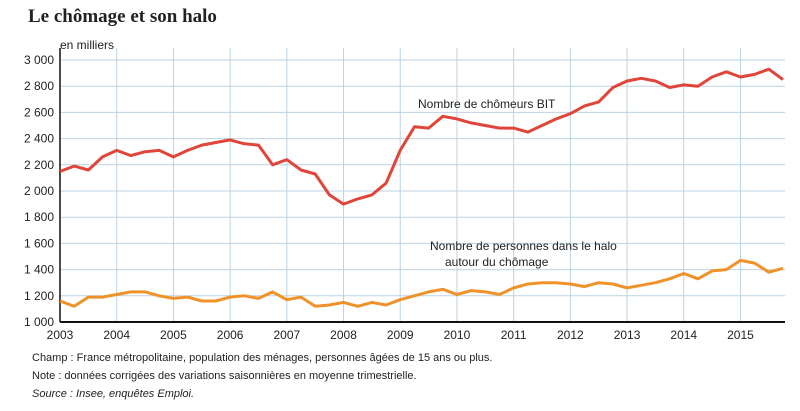 The height and width of the screenshot is (411, 800). What do you see at coordinates (421, 283) in the screenshot?
I see `series-line-halo` at bounding box center [421, 283].